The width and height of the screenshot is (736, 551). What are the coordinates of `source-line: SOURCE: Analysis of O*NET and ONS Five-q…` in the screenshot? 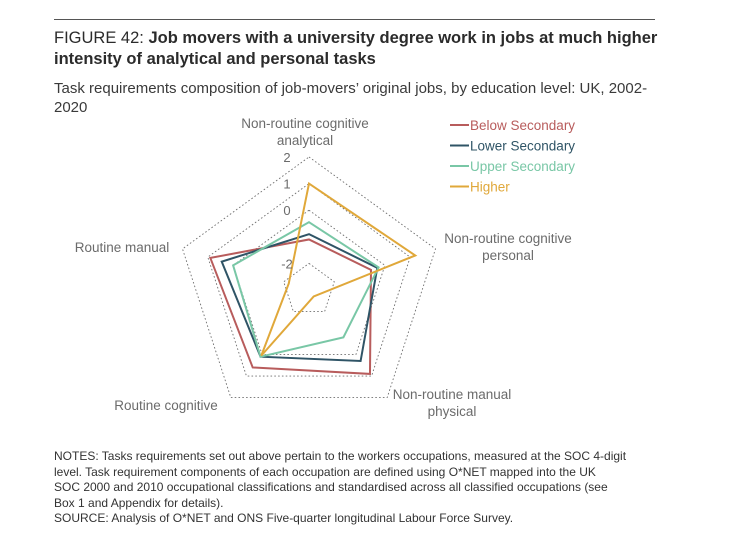 It's located at (284, 518).